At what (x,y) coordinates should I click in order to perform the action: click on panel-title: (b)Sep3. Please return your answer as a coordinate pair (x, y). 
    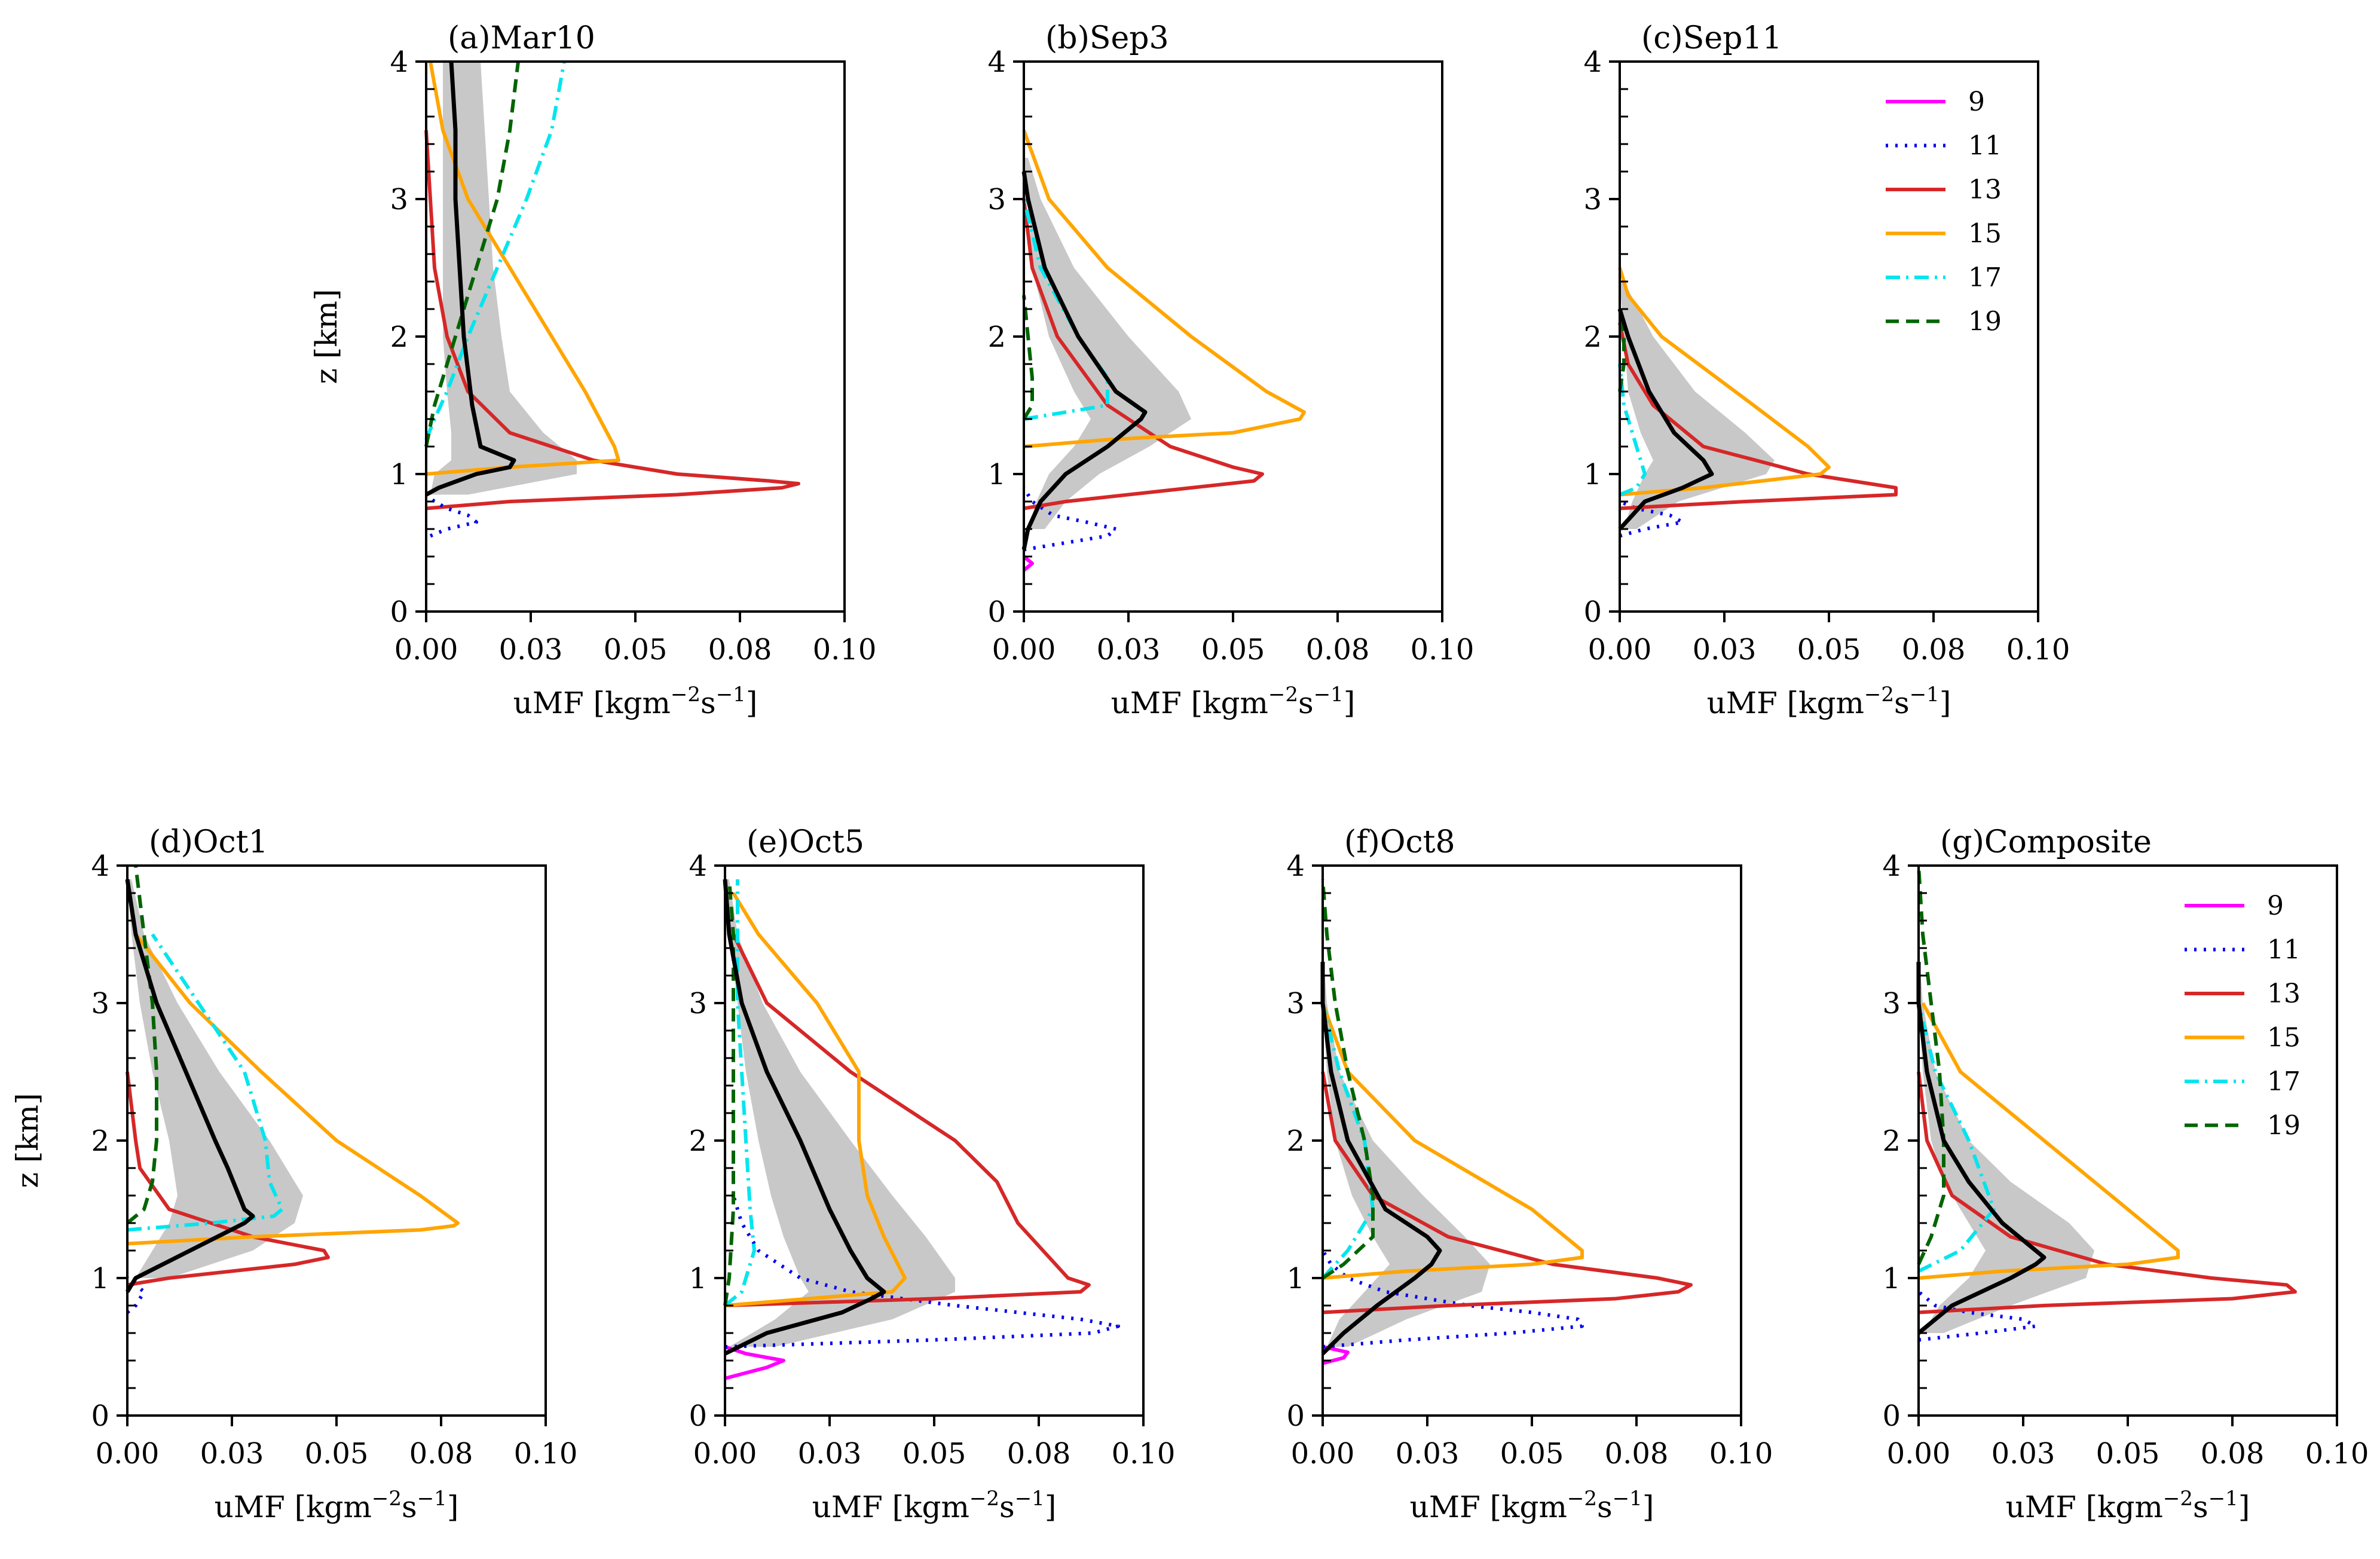
    Looking at the image, I should click on (1107, 38).